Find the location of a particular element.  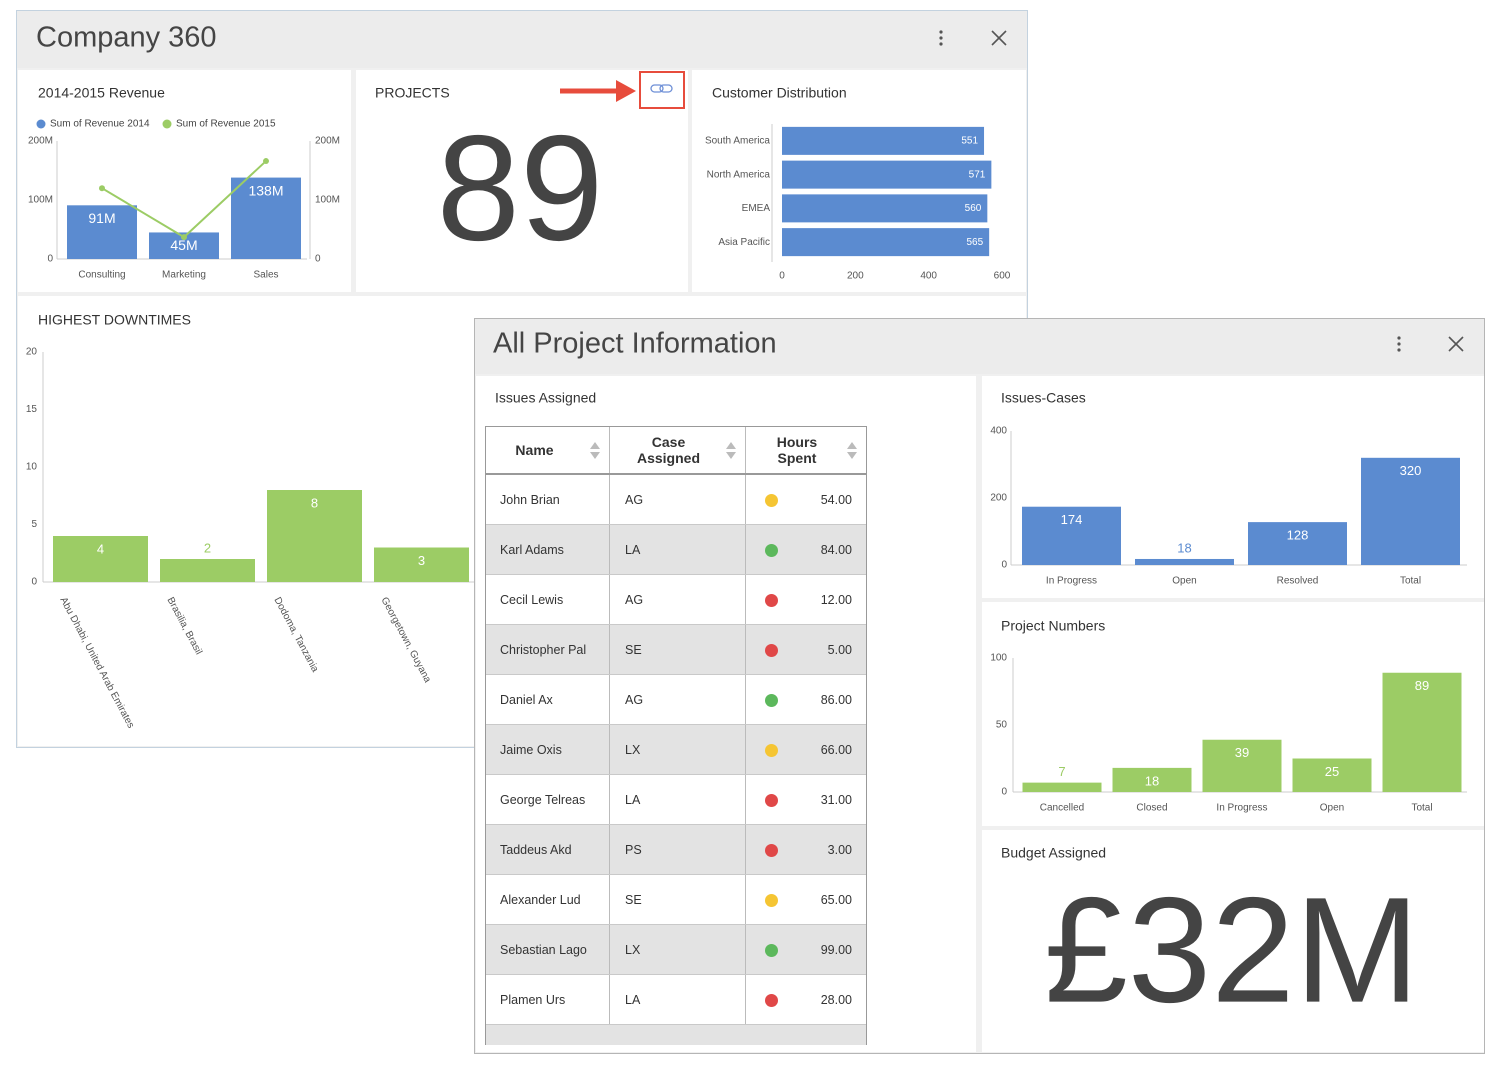

value-label: 8 is located at coordinates (314, 502).